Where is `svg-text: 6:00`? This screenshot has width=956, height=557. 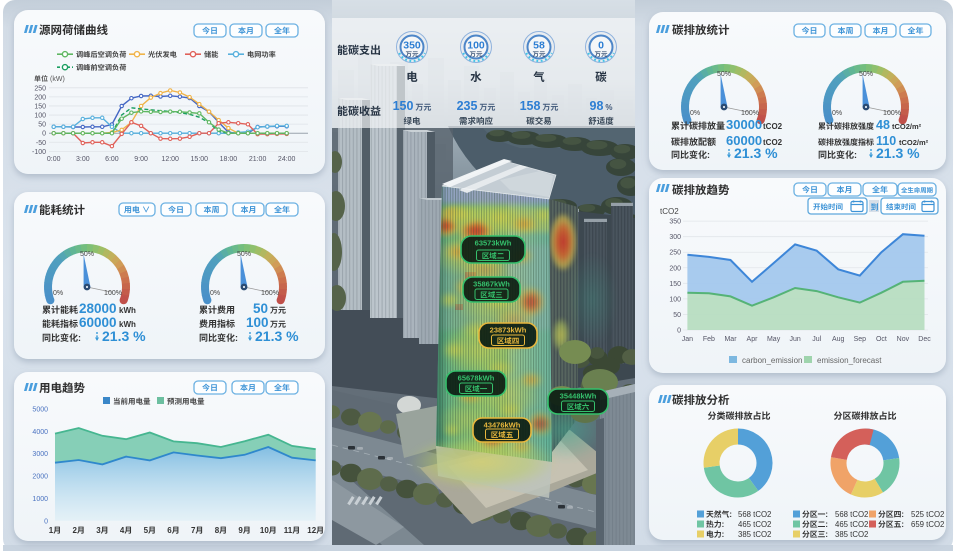
svg-text: 6:00 is located at coordinates (112, 159).